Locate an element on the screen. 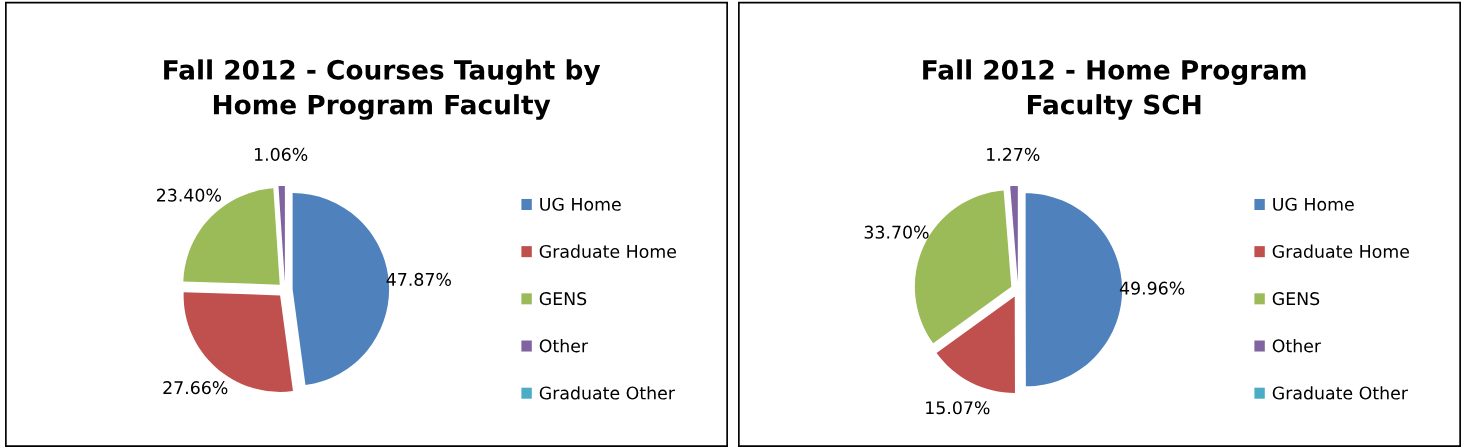 This screenshot has height=448, width=1466. data-label: 15.07% is located at coordinates (958, 408).